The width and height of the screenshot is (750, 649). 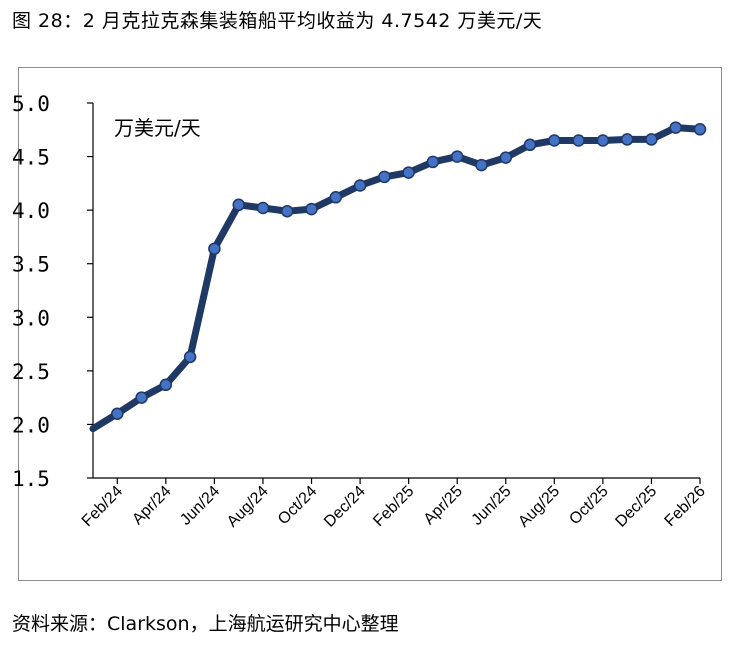 I want to click on y-unit-label: 万美元/天, so click(x=157, y=128).